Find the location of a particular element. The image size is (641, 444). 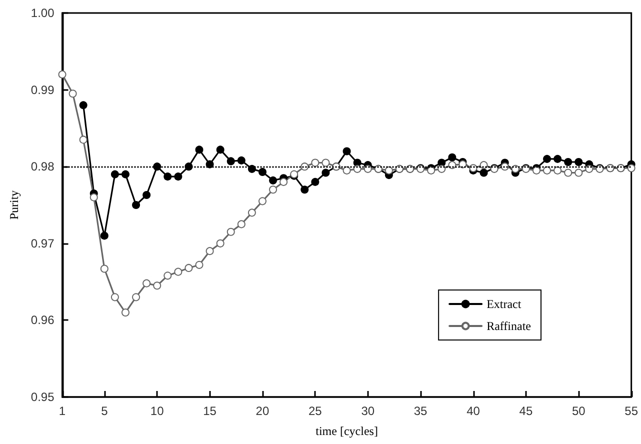

x-tick-label: 55 is located at coordinates (631, 411).